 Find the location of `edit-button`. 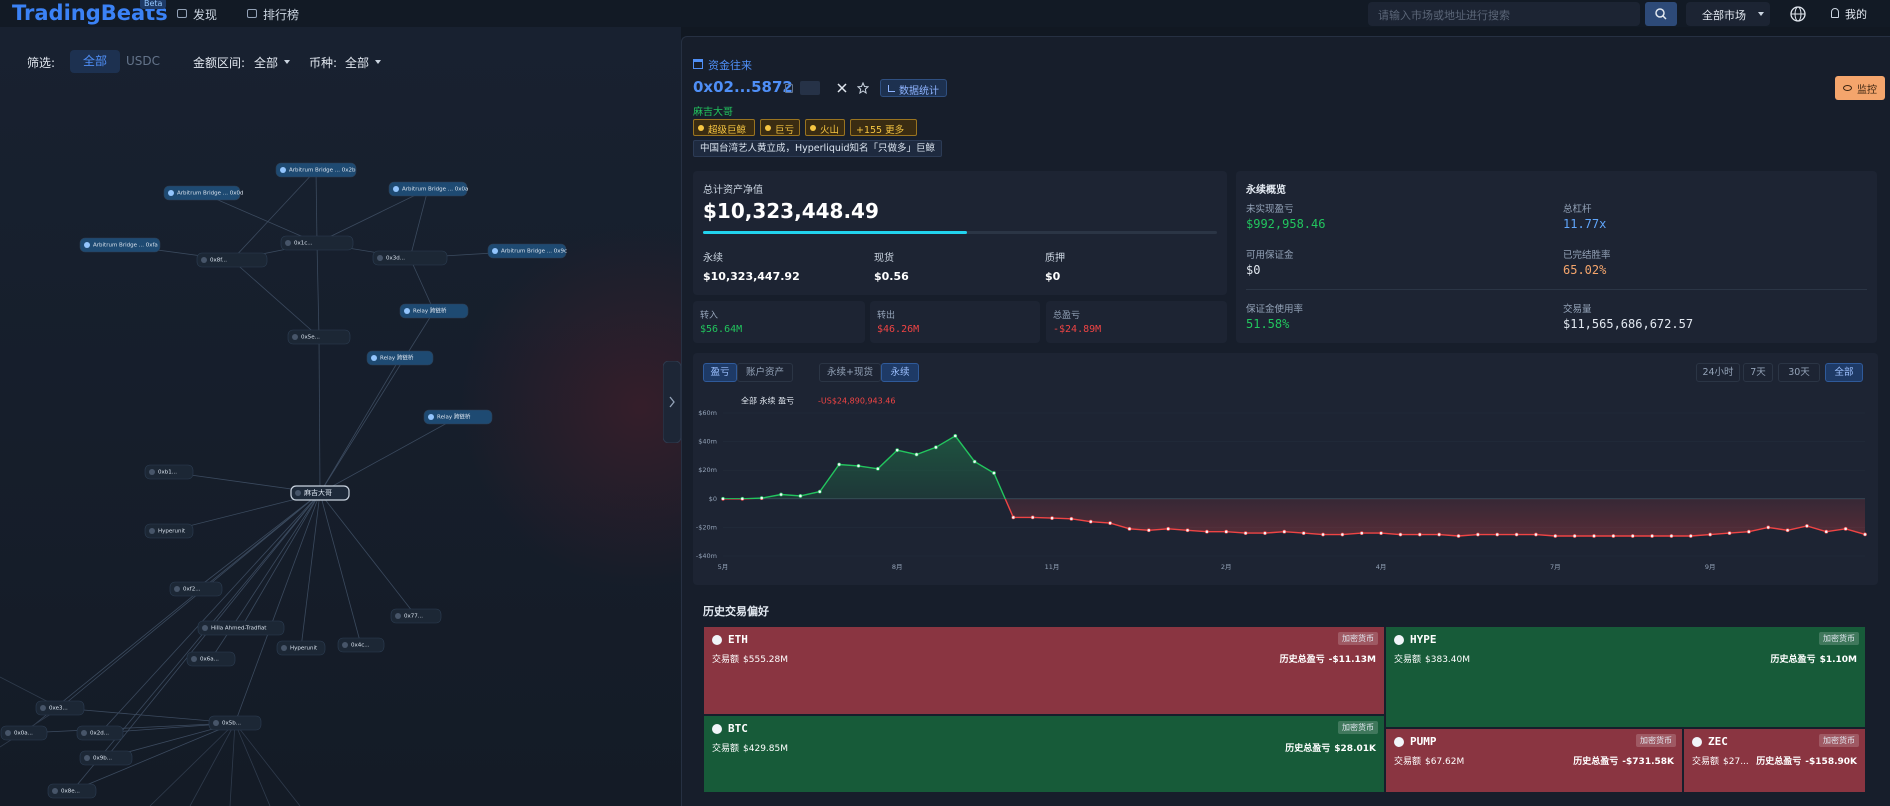

edit-button is located at coordinates (810, 88).